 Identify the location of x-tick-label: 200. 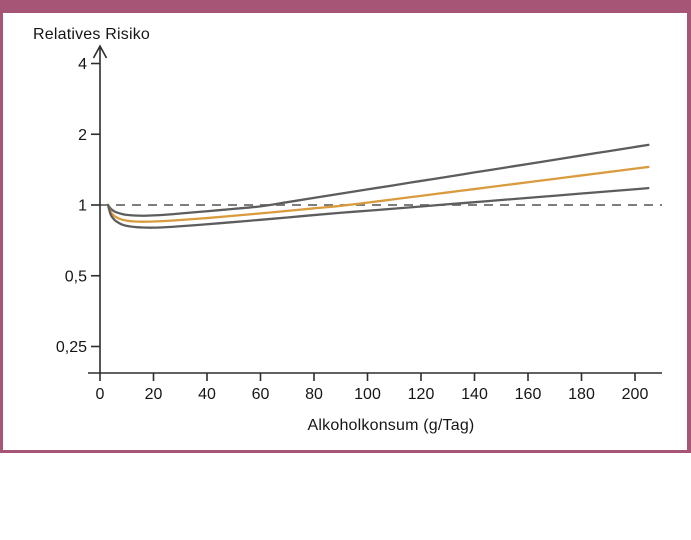
(635, 394).